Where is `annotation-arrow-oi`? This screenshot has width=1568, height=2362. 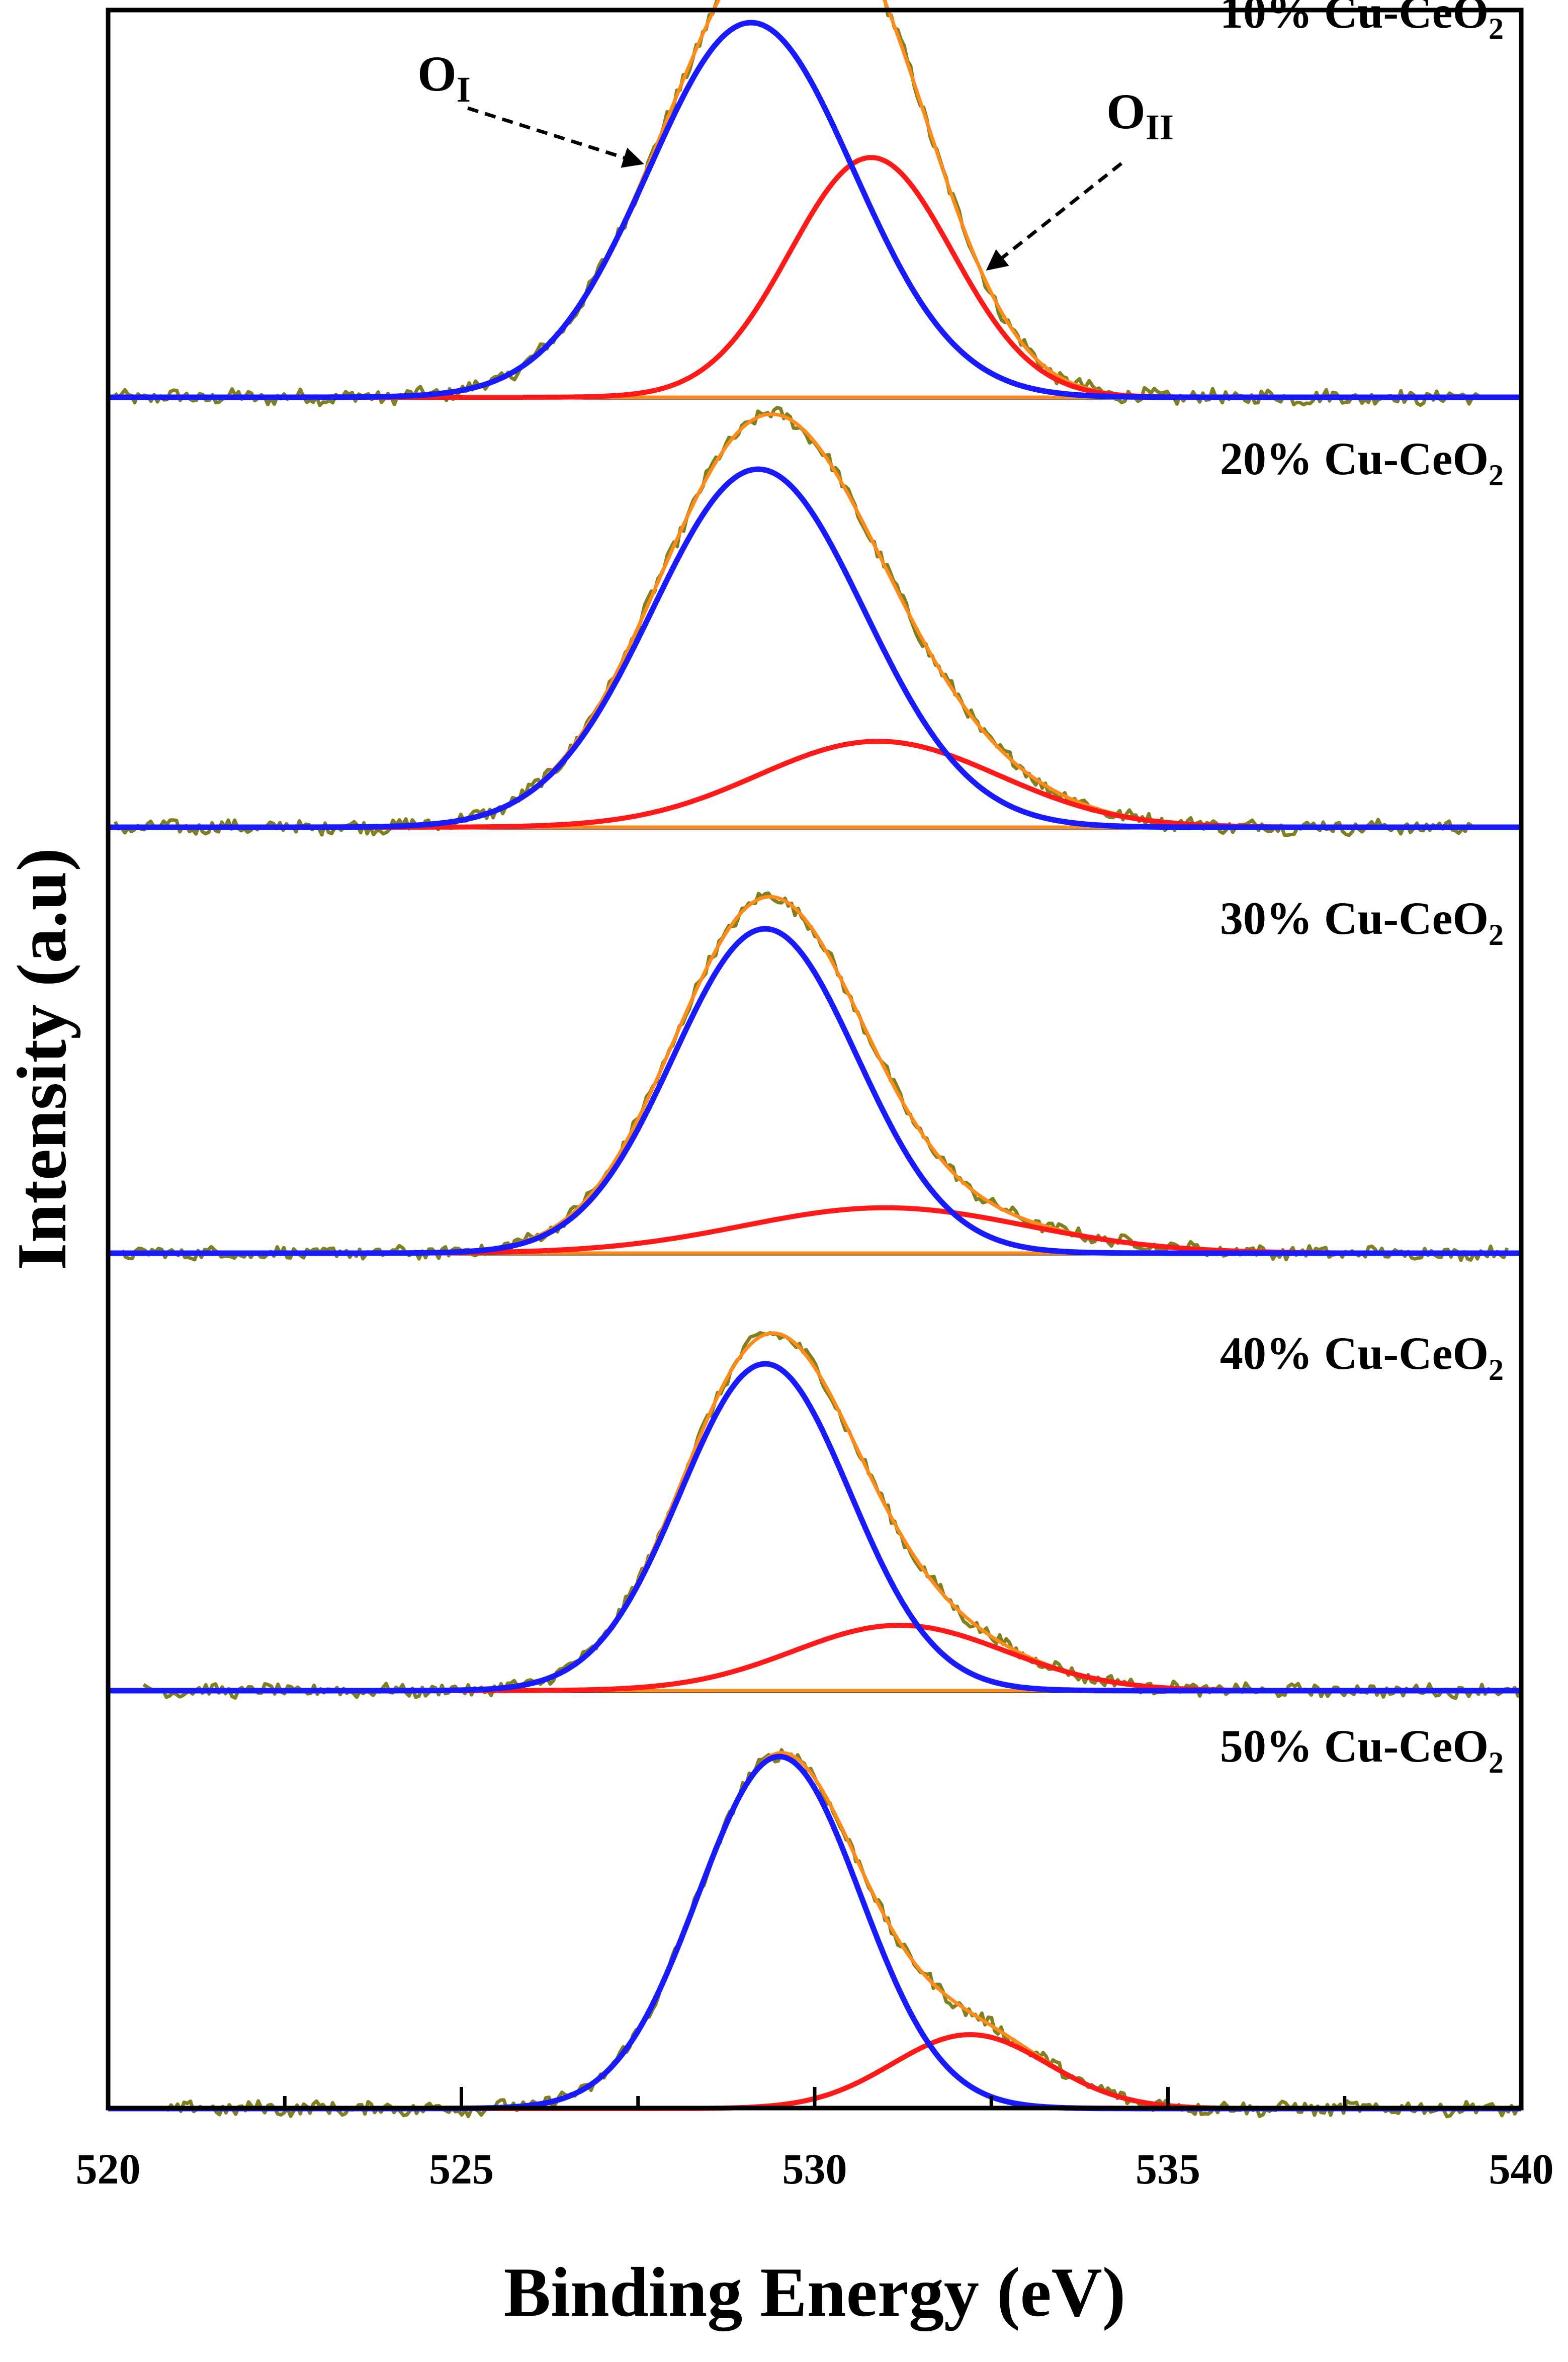
annotation-arrow-oi is located at coordinates (555, 137).